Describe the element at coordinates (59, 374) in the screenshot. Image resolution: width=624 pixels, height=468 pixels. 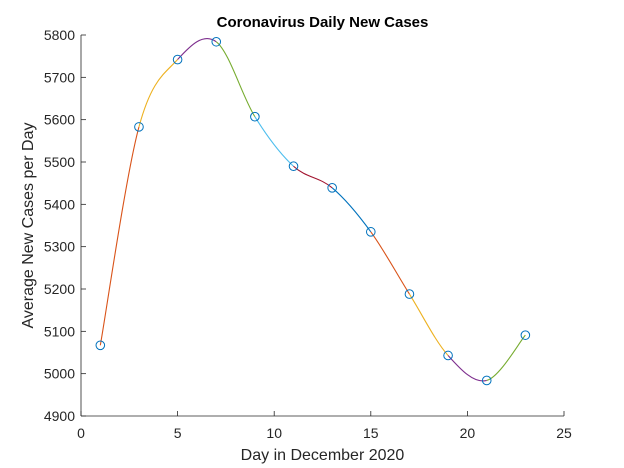
I see `y-tick-label: 5000` at that location.